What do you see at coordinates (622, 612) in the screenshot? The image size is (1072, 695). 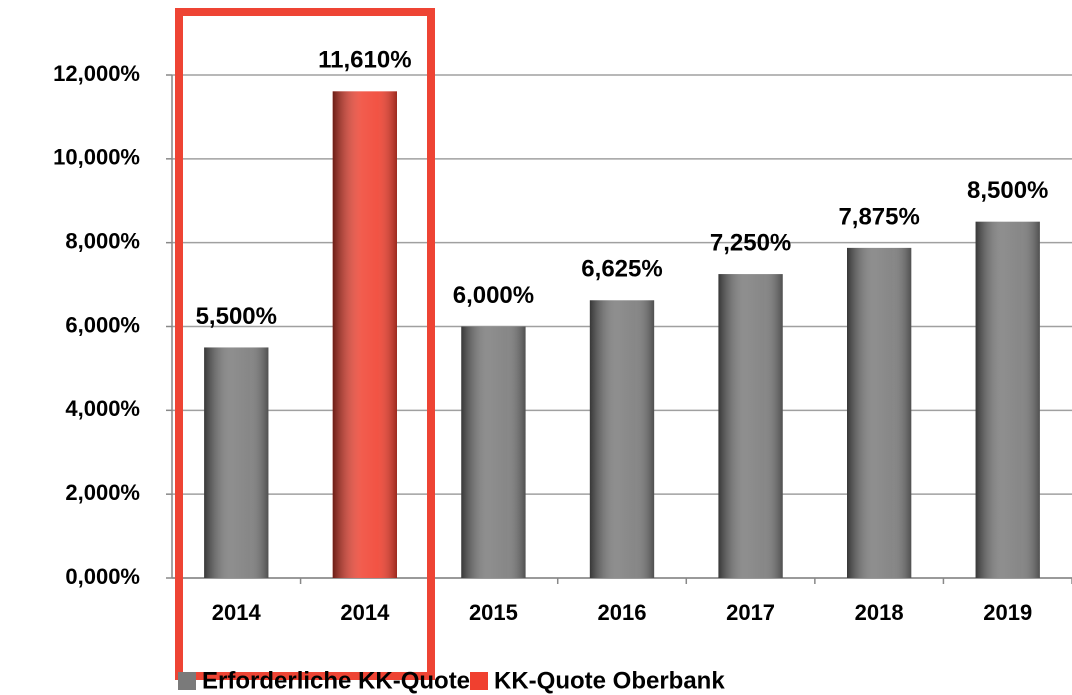 I see `x-tick-label: 2016` at bounding box center [622, 612].